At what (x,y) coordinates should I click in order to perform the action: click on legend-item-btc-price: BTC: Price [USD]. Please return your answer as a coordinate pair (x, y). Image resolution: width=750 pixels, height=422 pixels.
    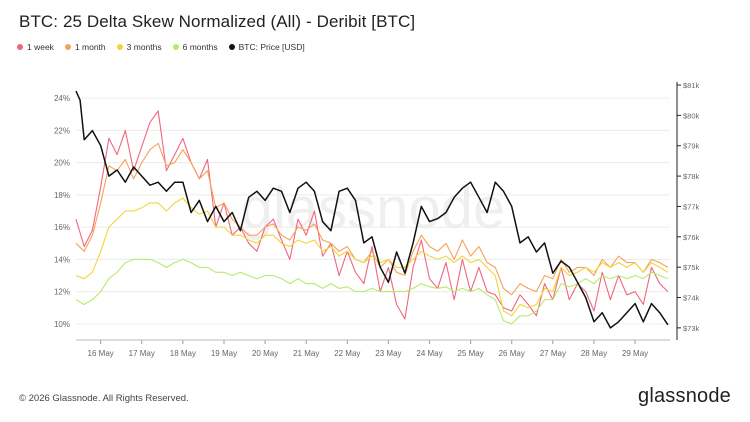
    Looking at the image, I should click on (266, 47).